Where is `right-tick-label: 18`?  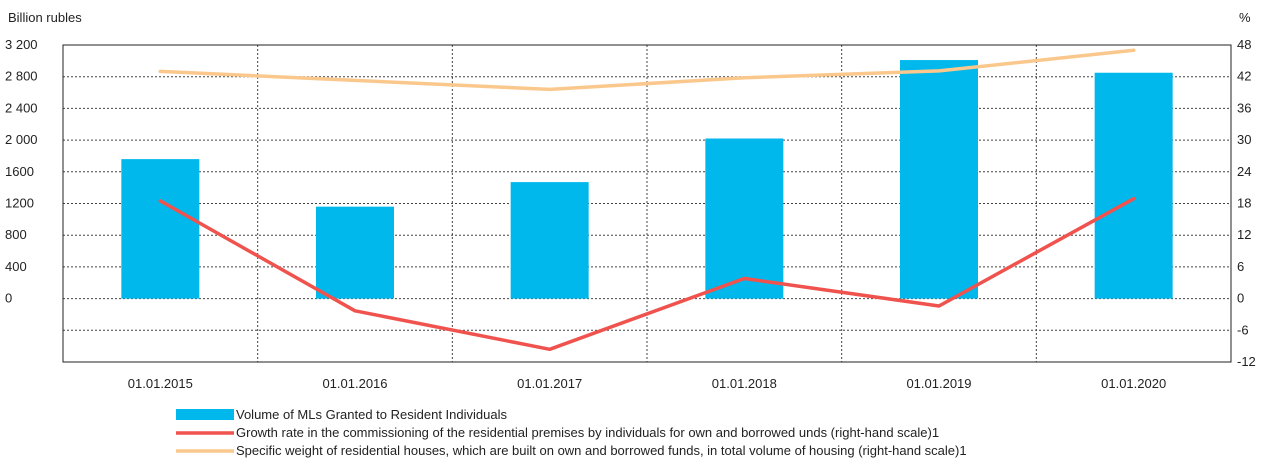
right-tick-label: 18 is located at coordinates (1244, 203).